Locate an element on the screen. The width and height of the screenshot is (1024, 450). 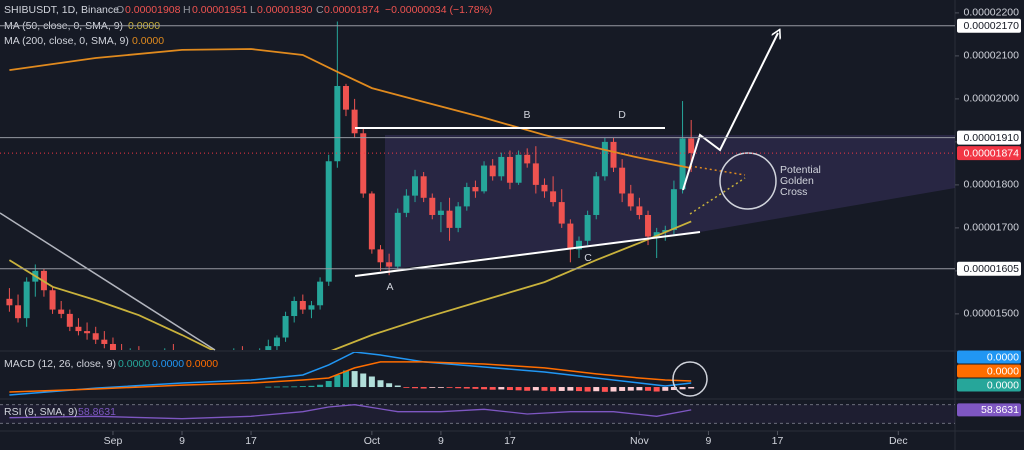
highlight-circle is located at coordinates (690, 379).